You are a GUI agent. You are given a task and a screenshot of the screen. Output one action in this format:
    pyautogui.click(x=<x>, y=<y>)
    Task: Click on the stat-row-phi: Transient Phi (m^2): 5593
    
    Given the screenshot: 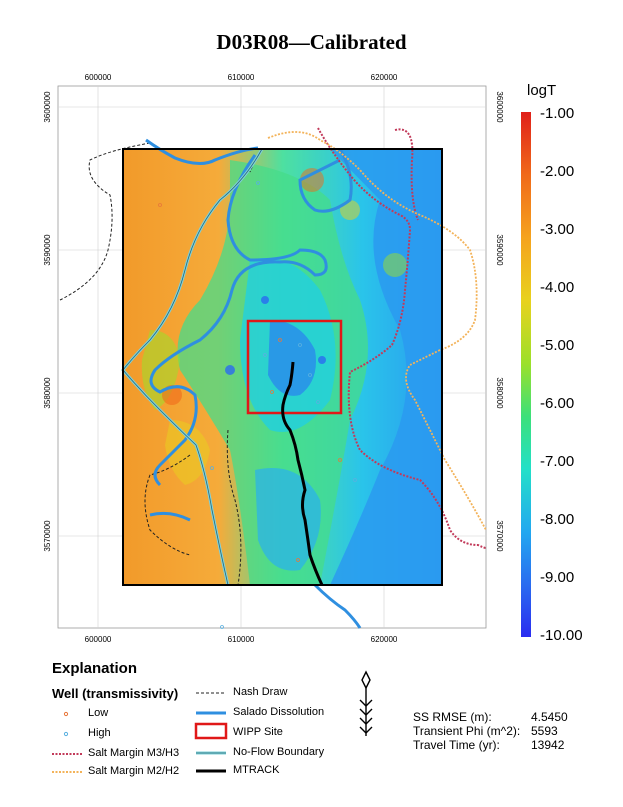 What is the action you would take?
    pyautogui.click(x=502, y=731)
    